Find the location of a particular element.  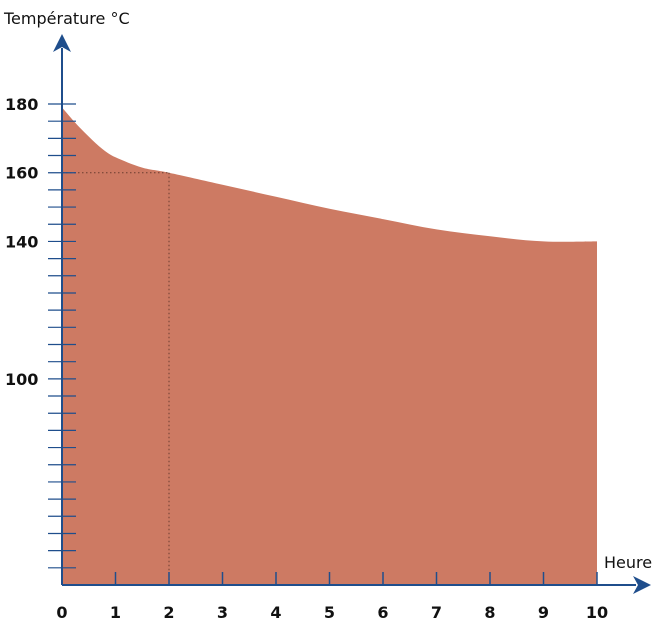

guide-layer is located at coordinates (116, 378).